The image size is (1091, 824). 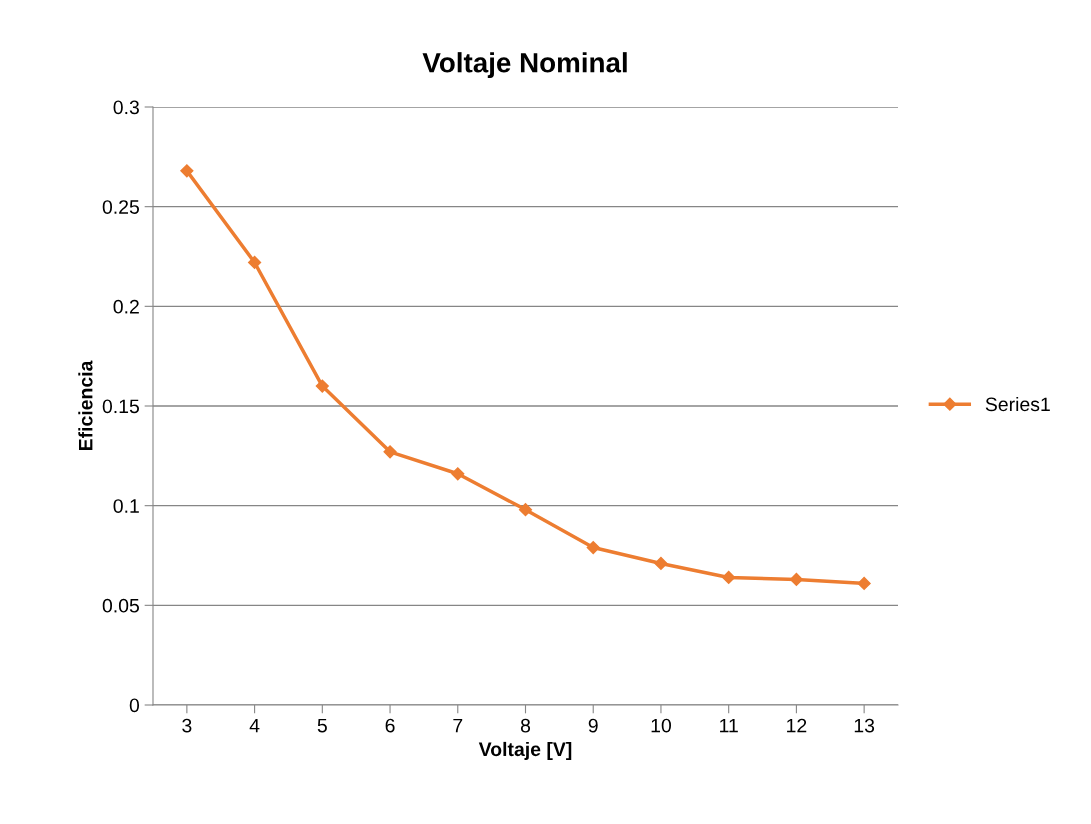 What do you see at coordinates (134, 705) in the screenshot?
I see `y-tick-label: 0` at bounding box center [134, 705].